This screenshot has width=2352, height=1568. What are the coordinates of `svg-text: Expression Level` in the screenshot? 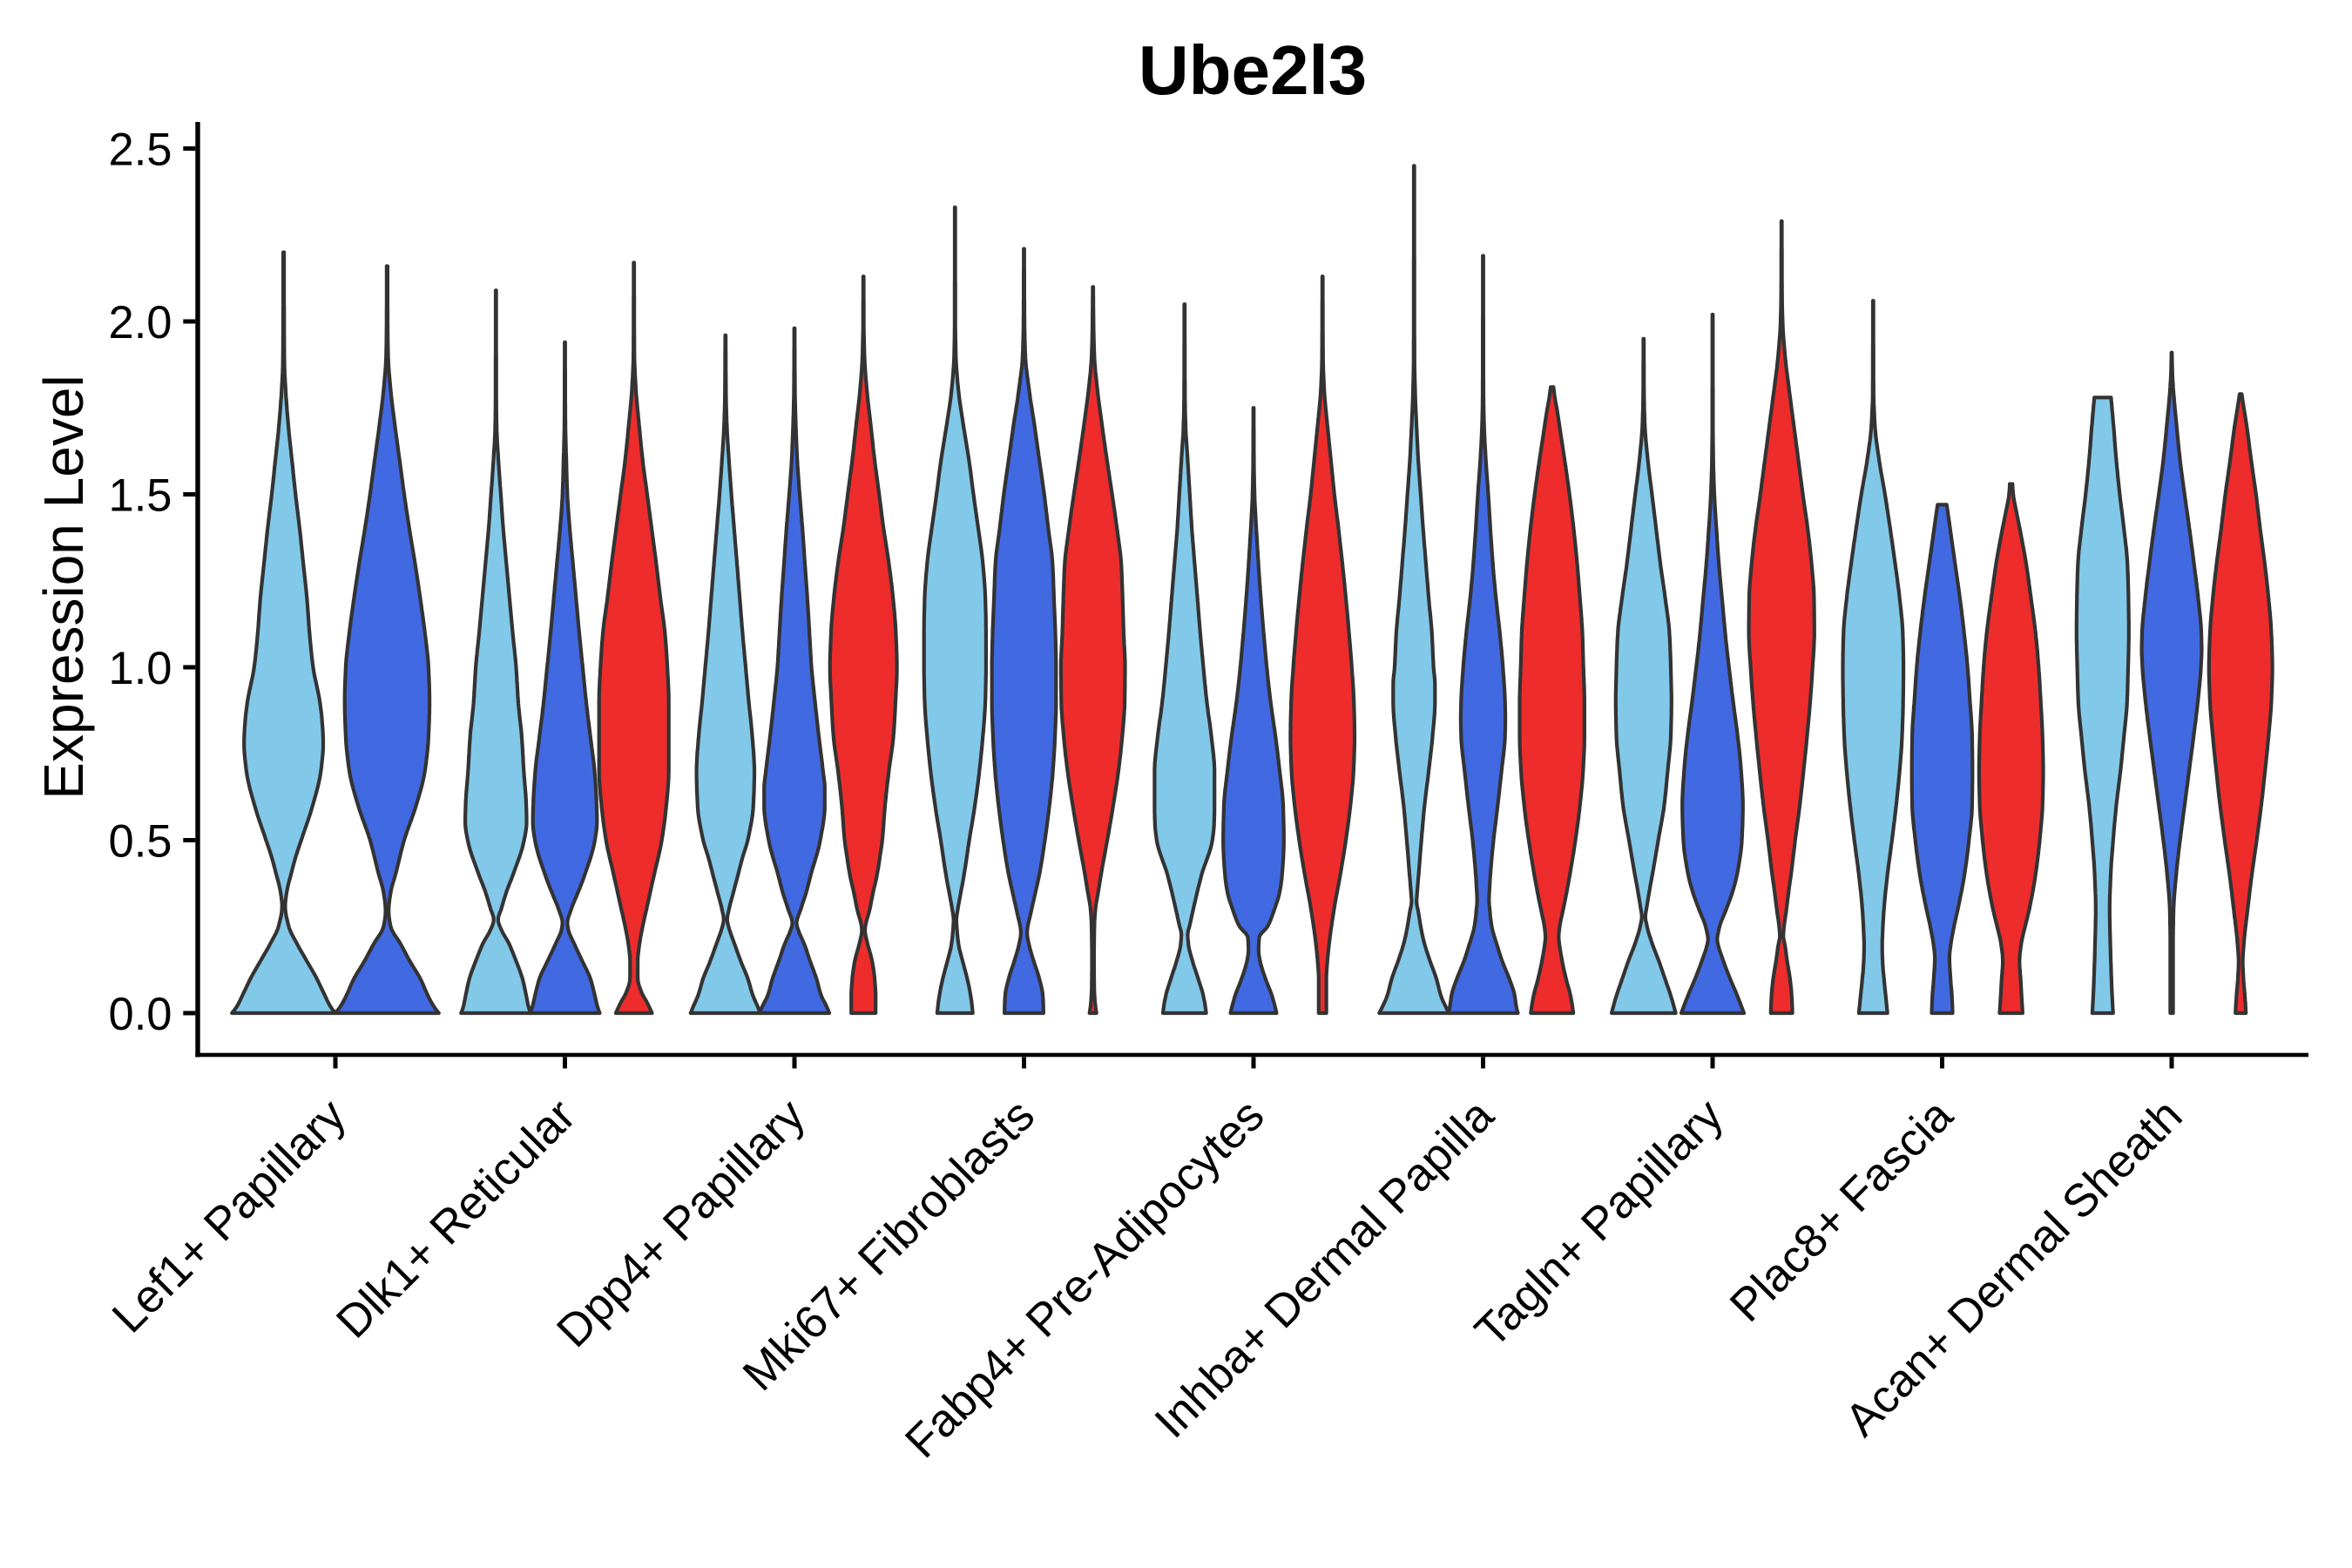 It's located at (64, 587).